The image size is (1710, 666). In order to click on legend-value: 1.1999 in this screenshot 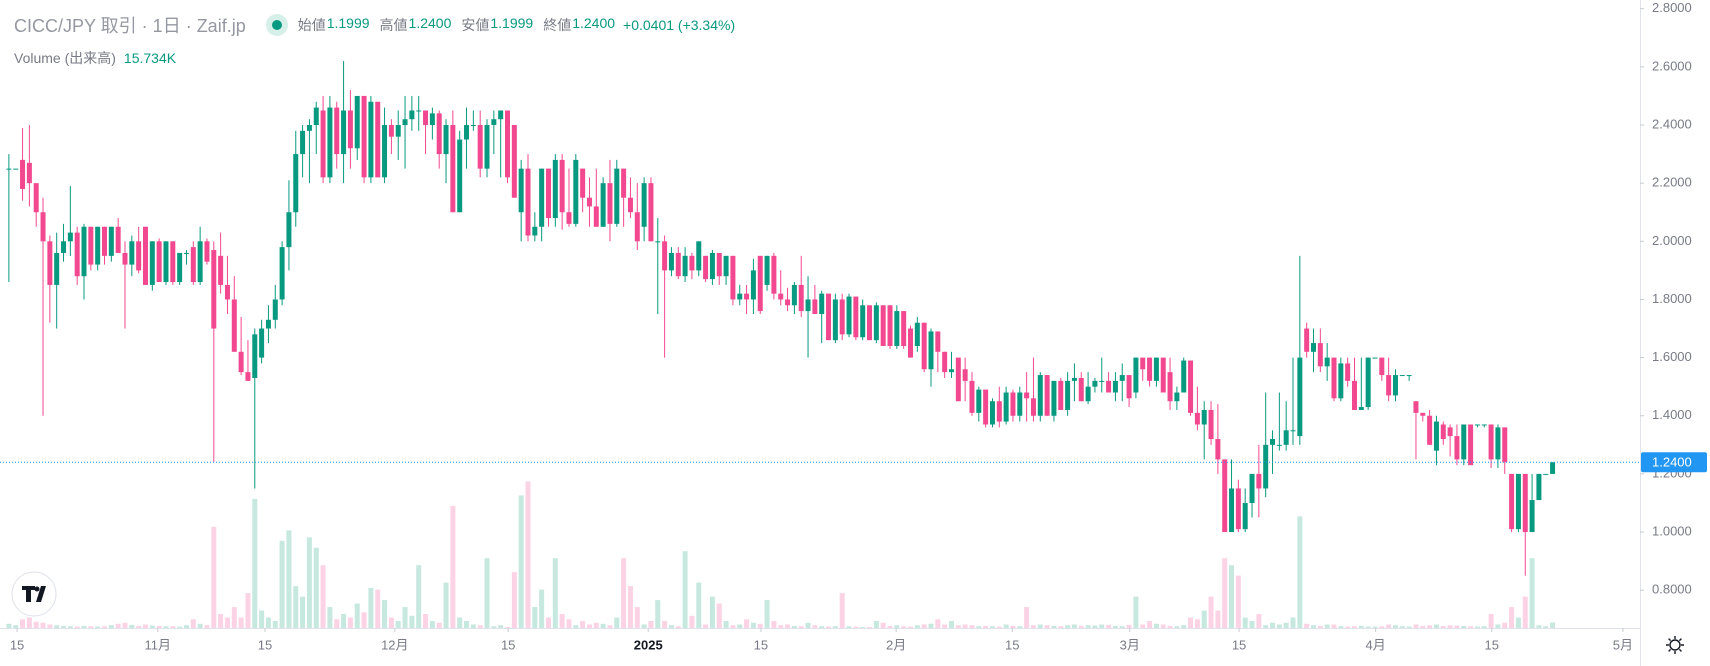, I will do `click(512, 23)`.